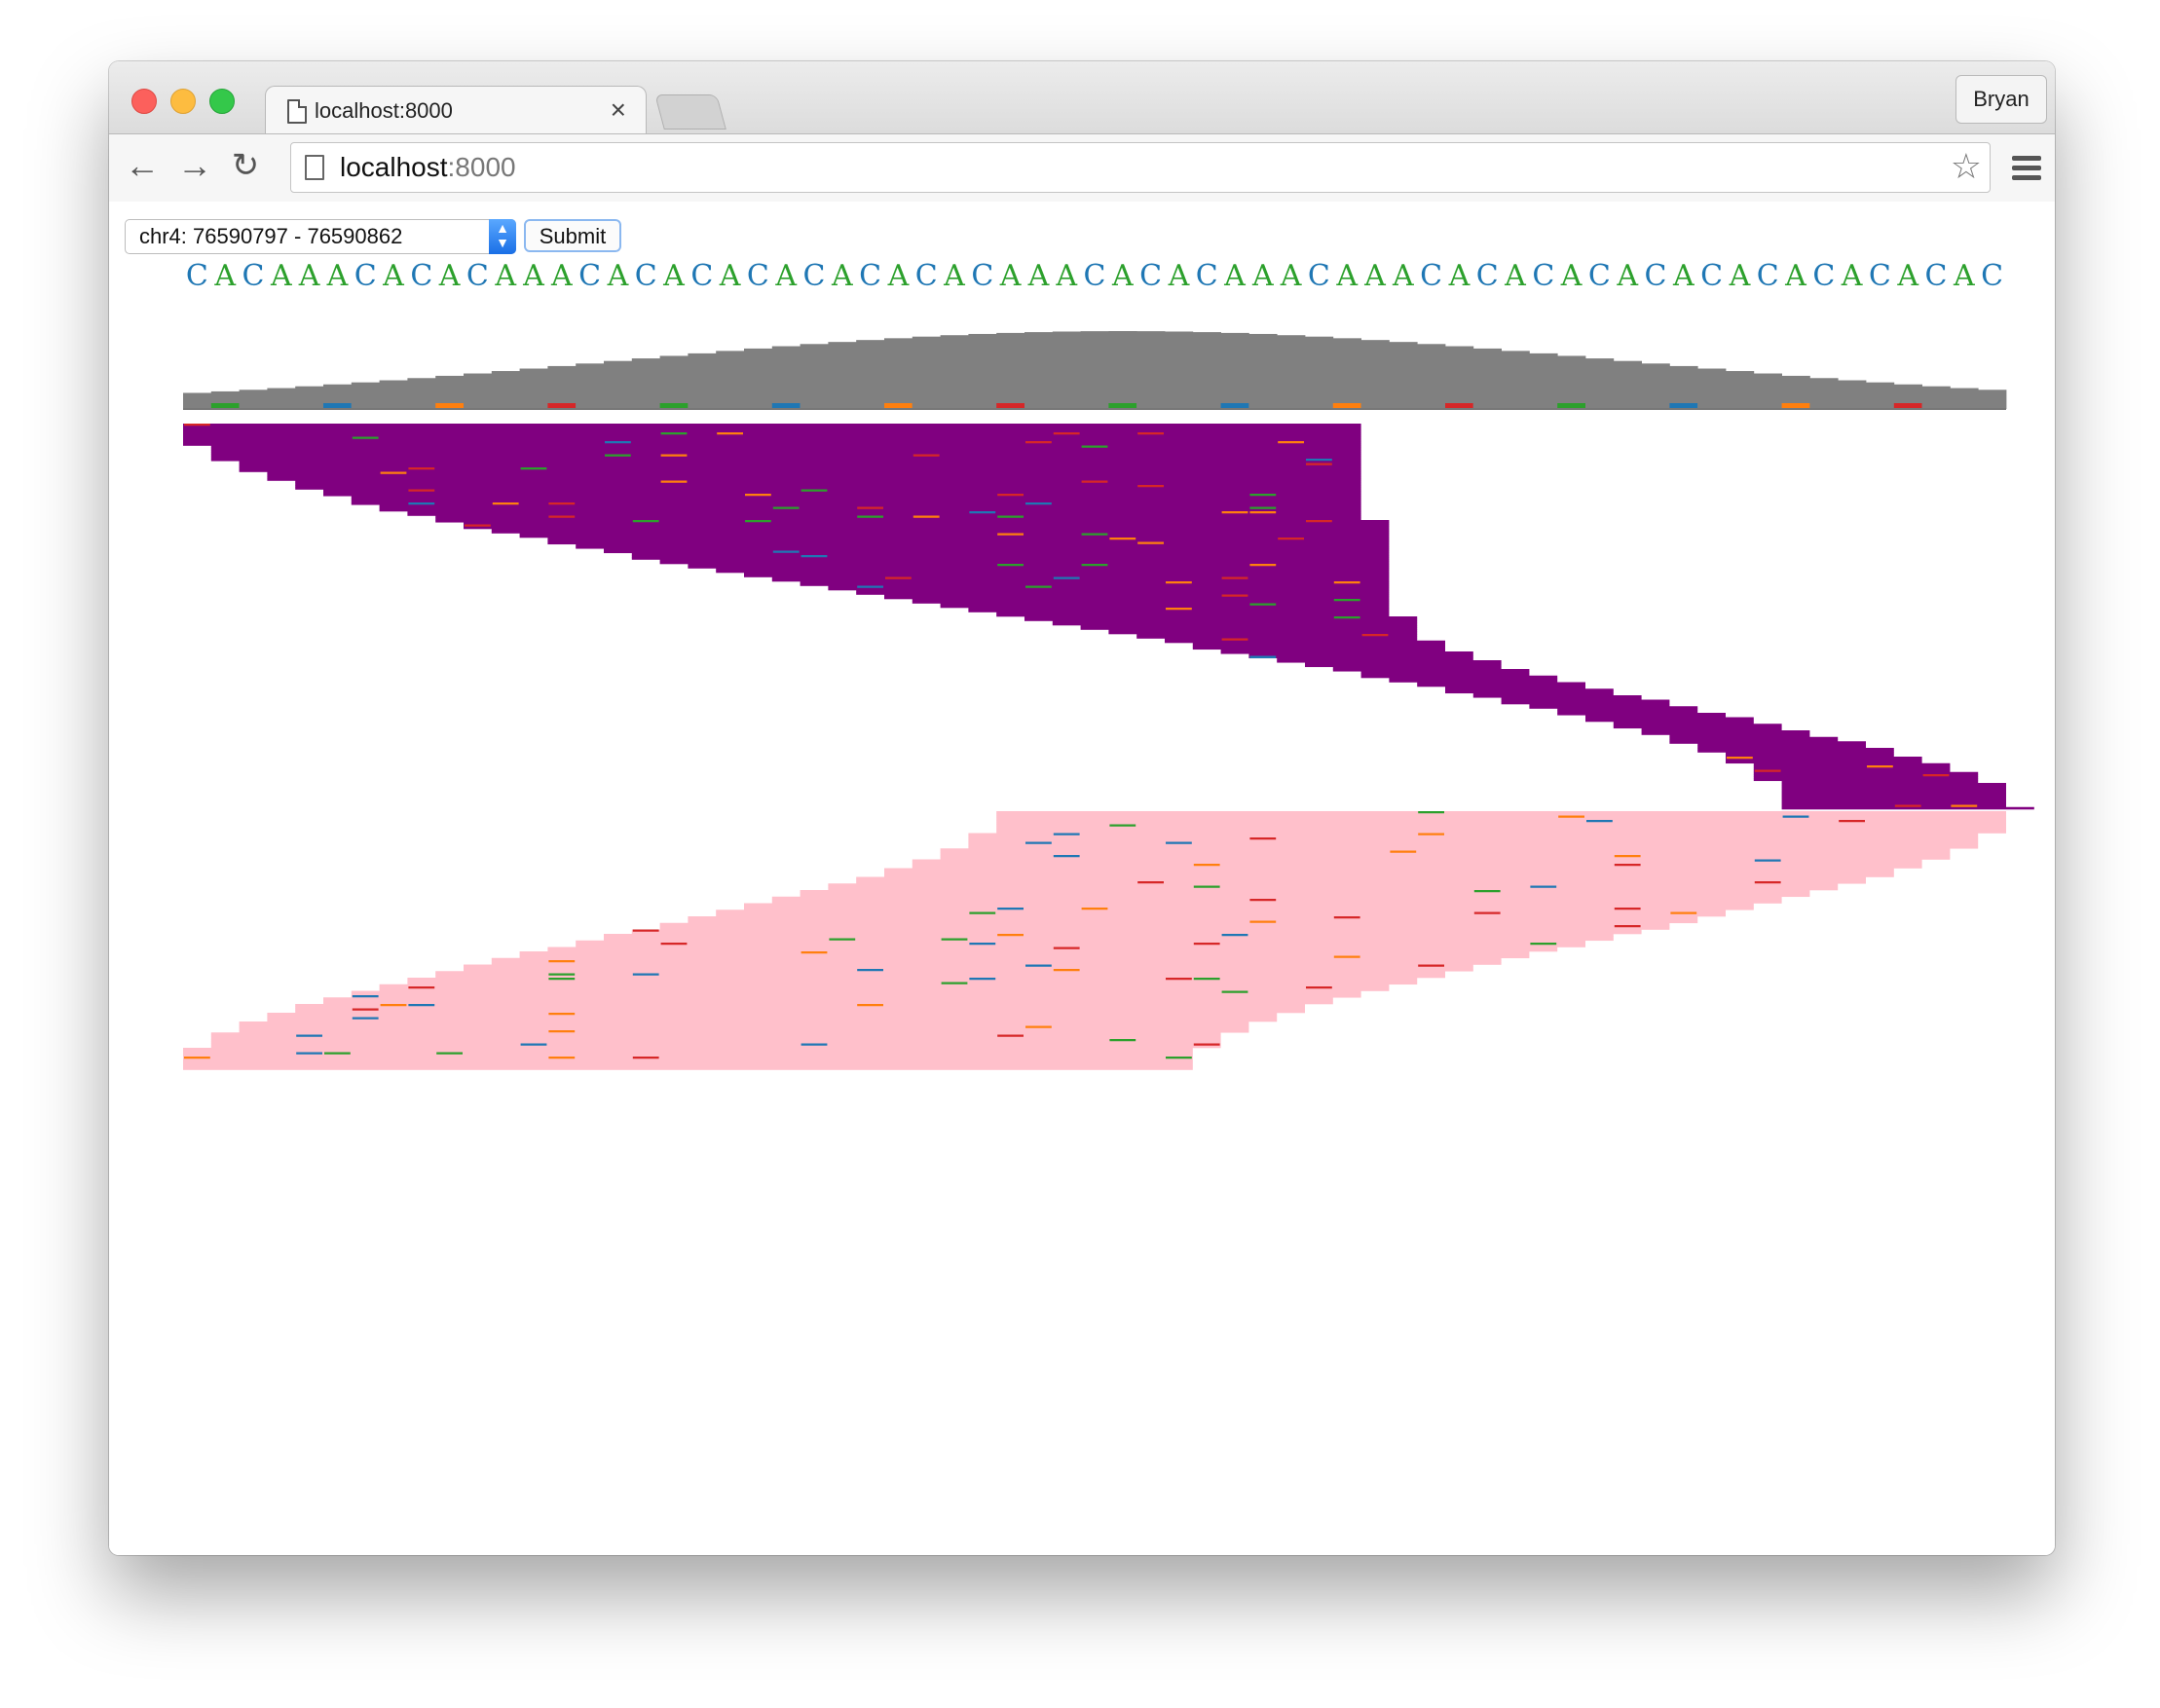 This screenshot has width=2160, height=1708. What do you see at coordinates (246, 165) in the screenshot?
I see `reload-icon: ↻` at bounding box center [246, 165].